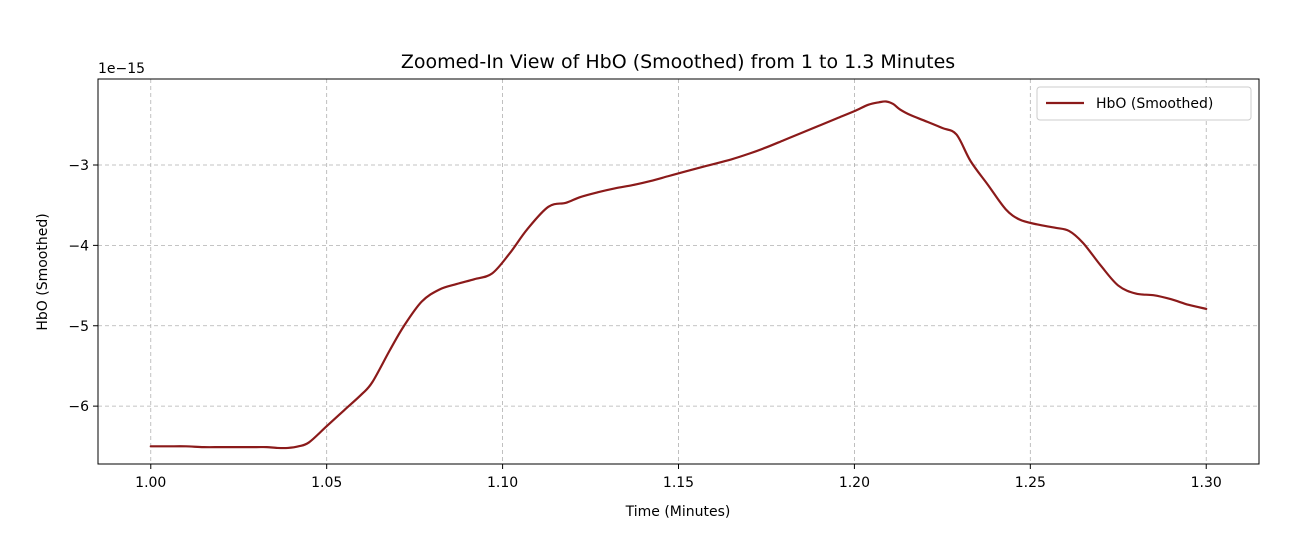  I want to click on legend-label-hbo-smoothed: HbO (Smoothed), so click(1154, 104).